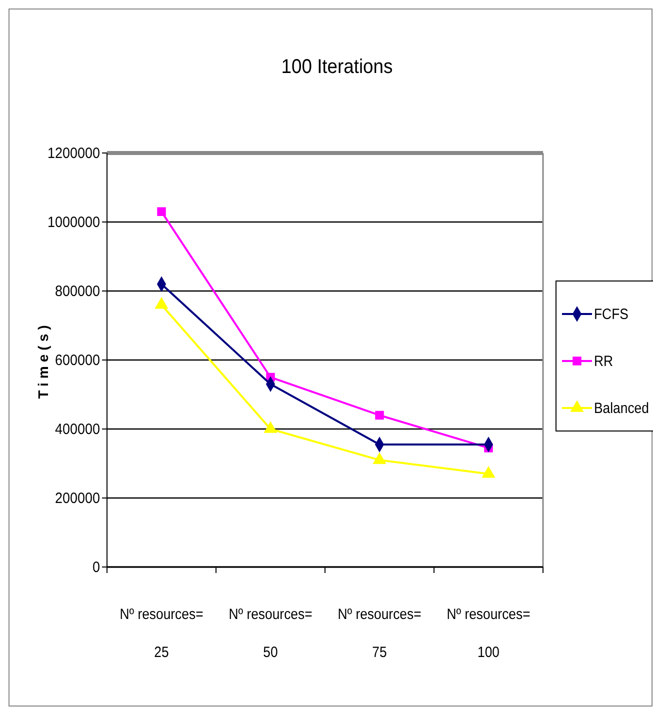  What do you see at coordinates (77, 361) in the screenshot?
I see `y-tick-label: 600000` at bounding box center [77, 361].